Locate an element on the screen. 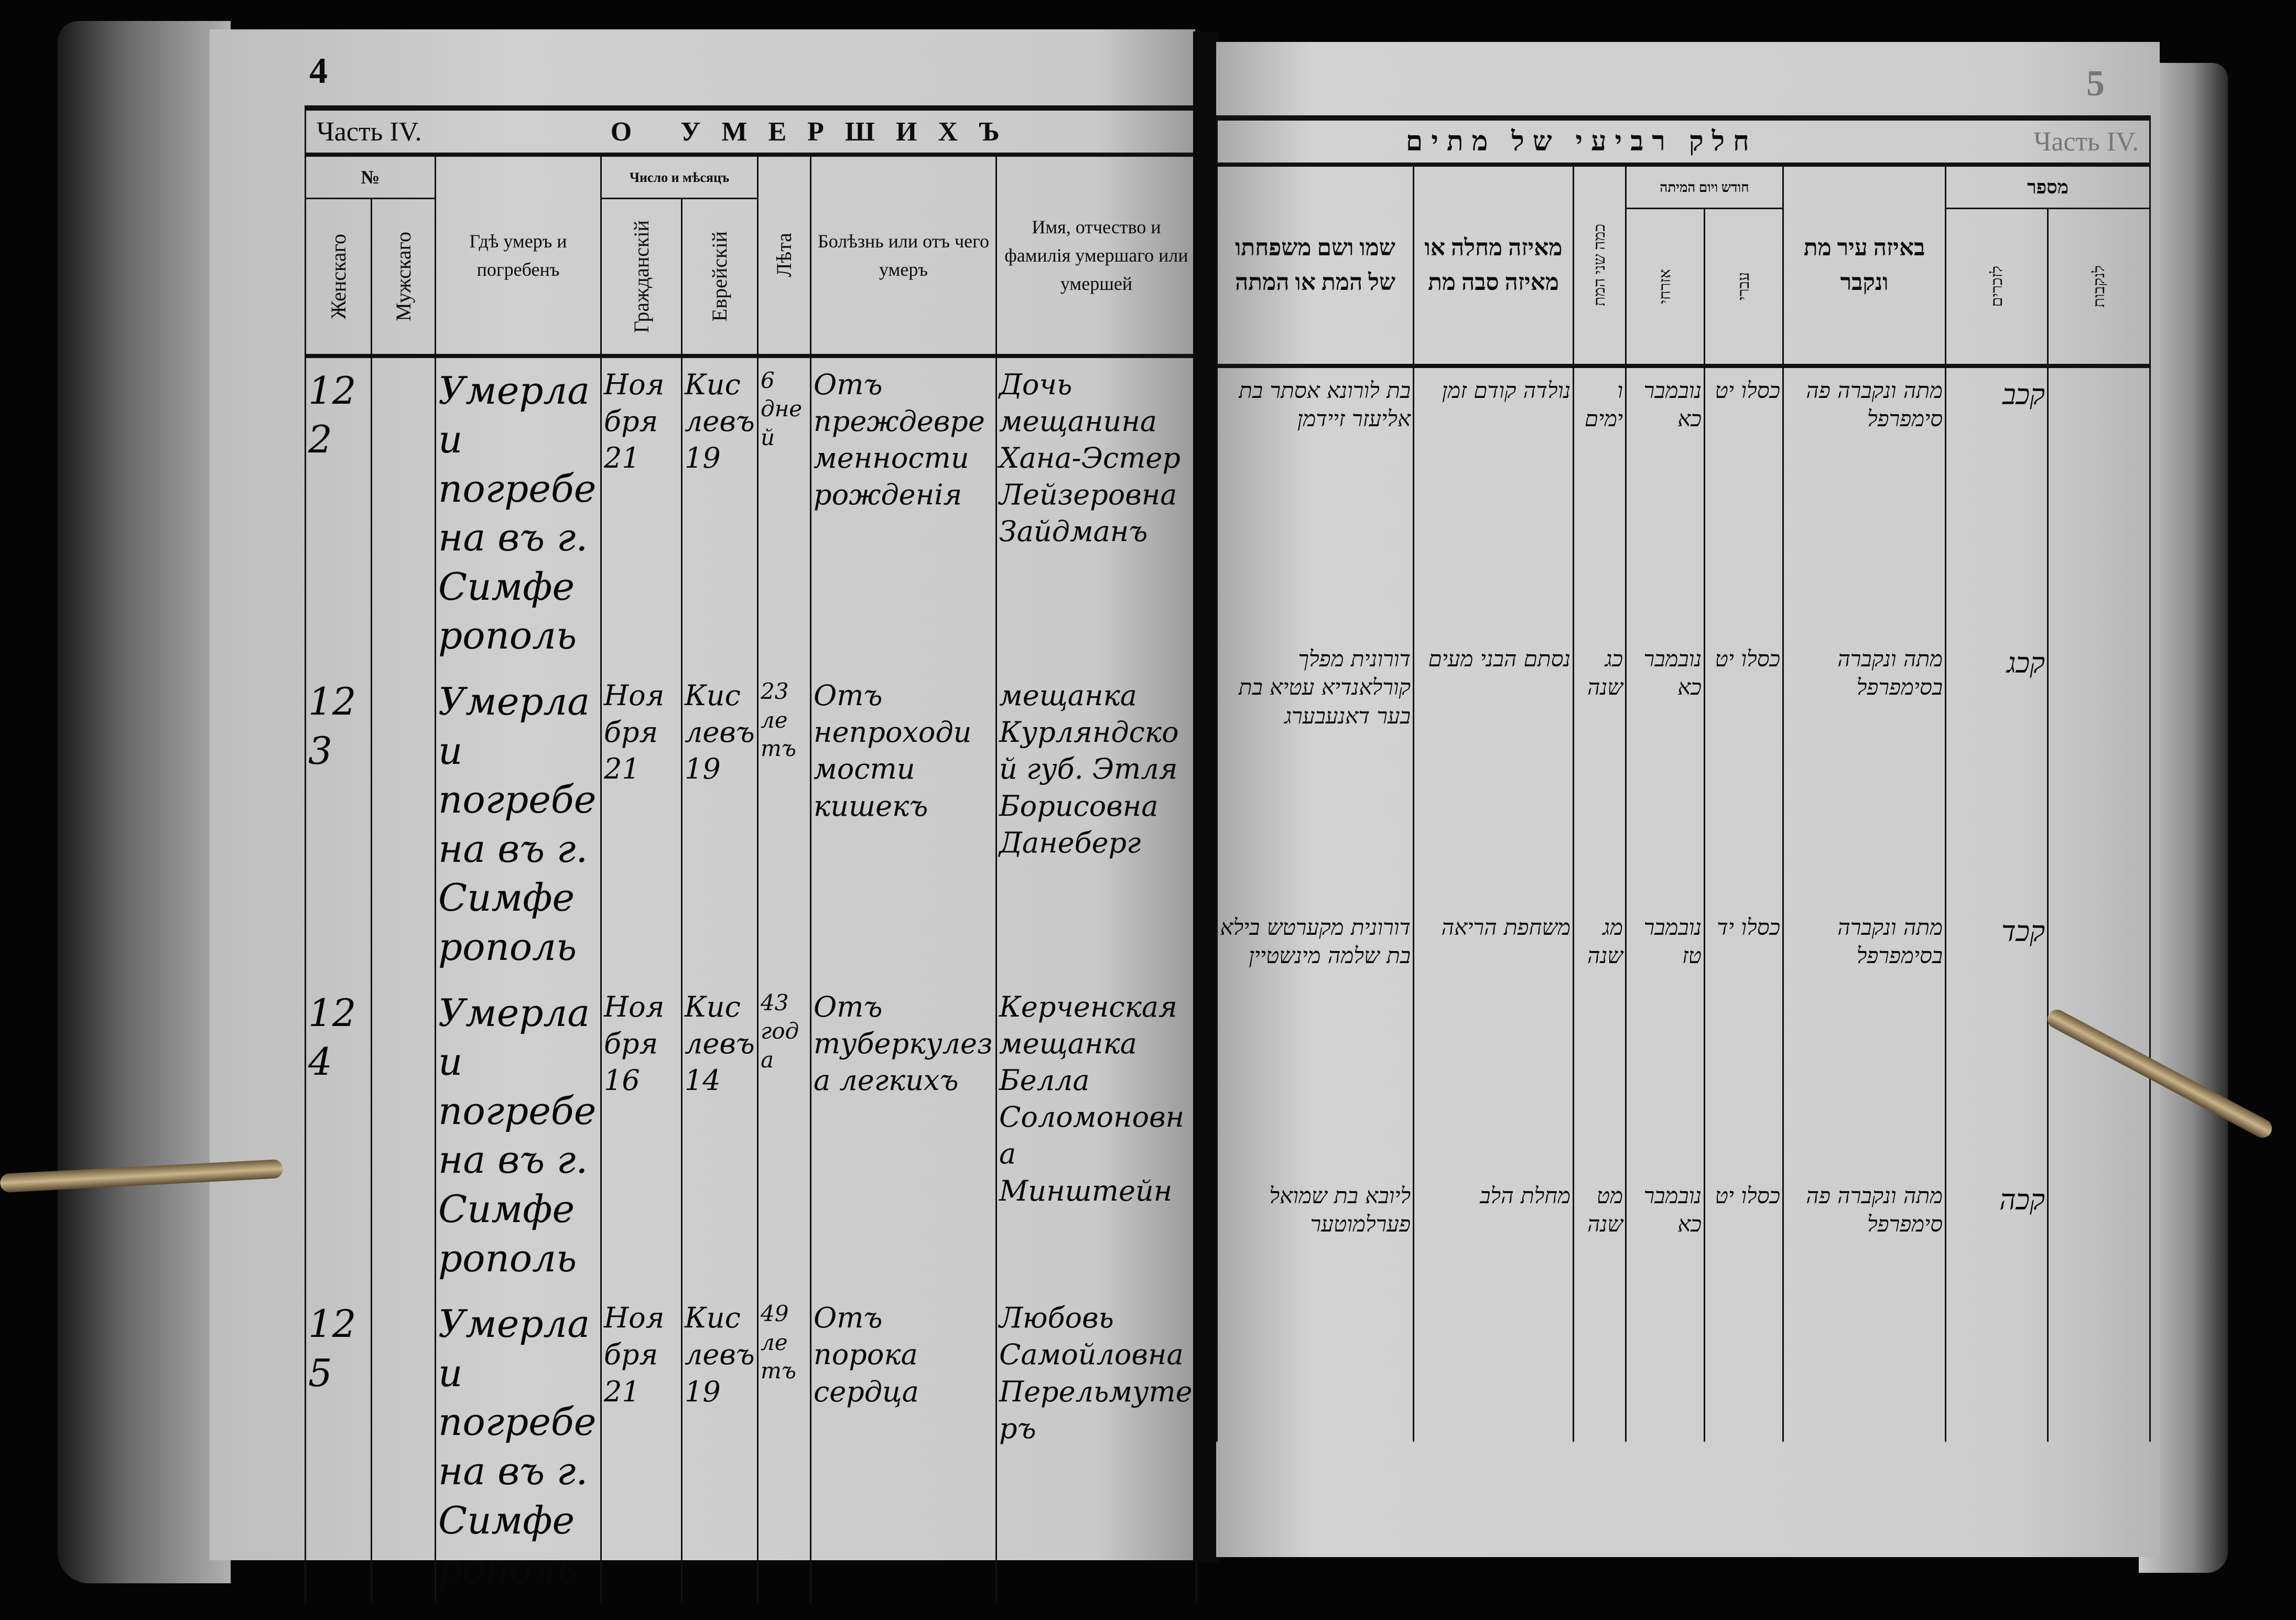  entry-age: מט שנה is located at coordinates (1600, 1307).